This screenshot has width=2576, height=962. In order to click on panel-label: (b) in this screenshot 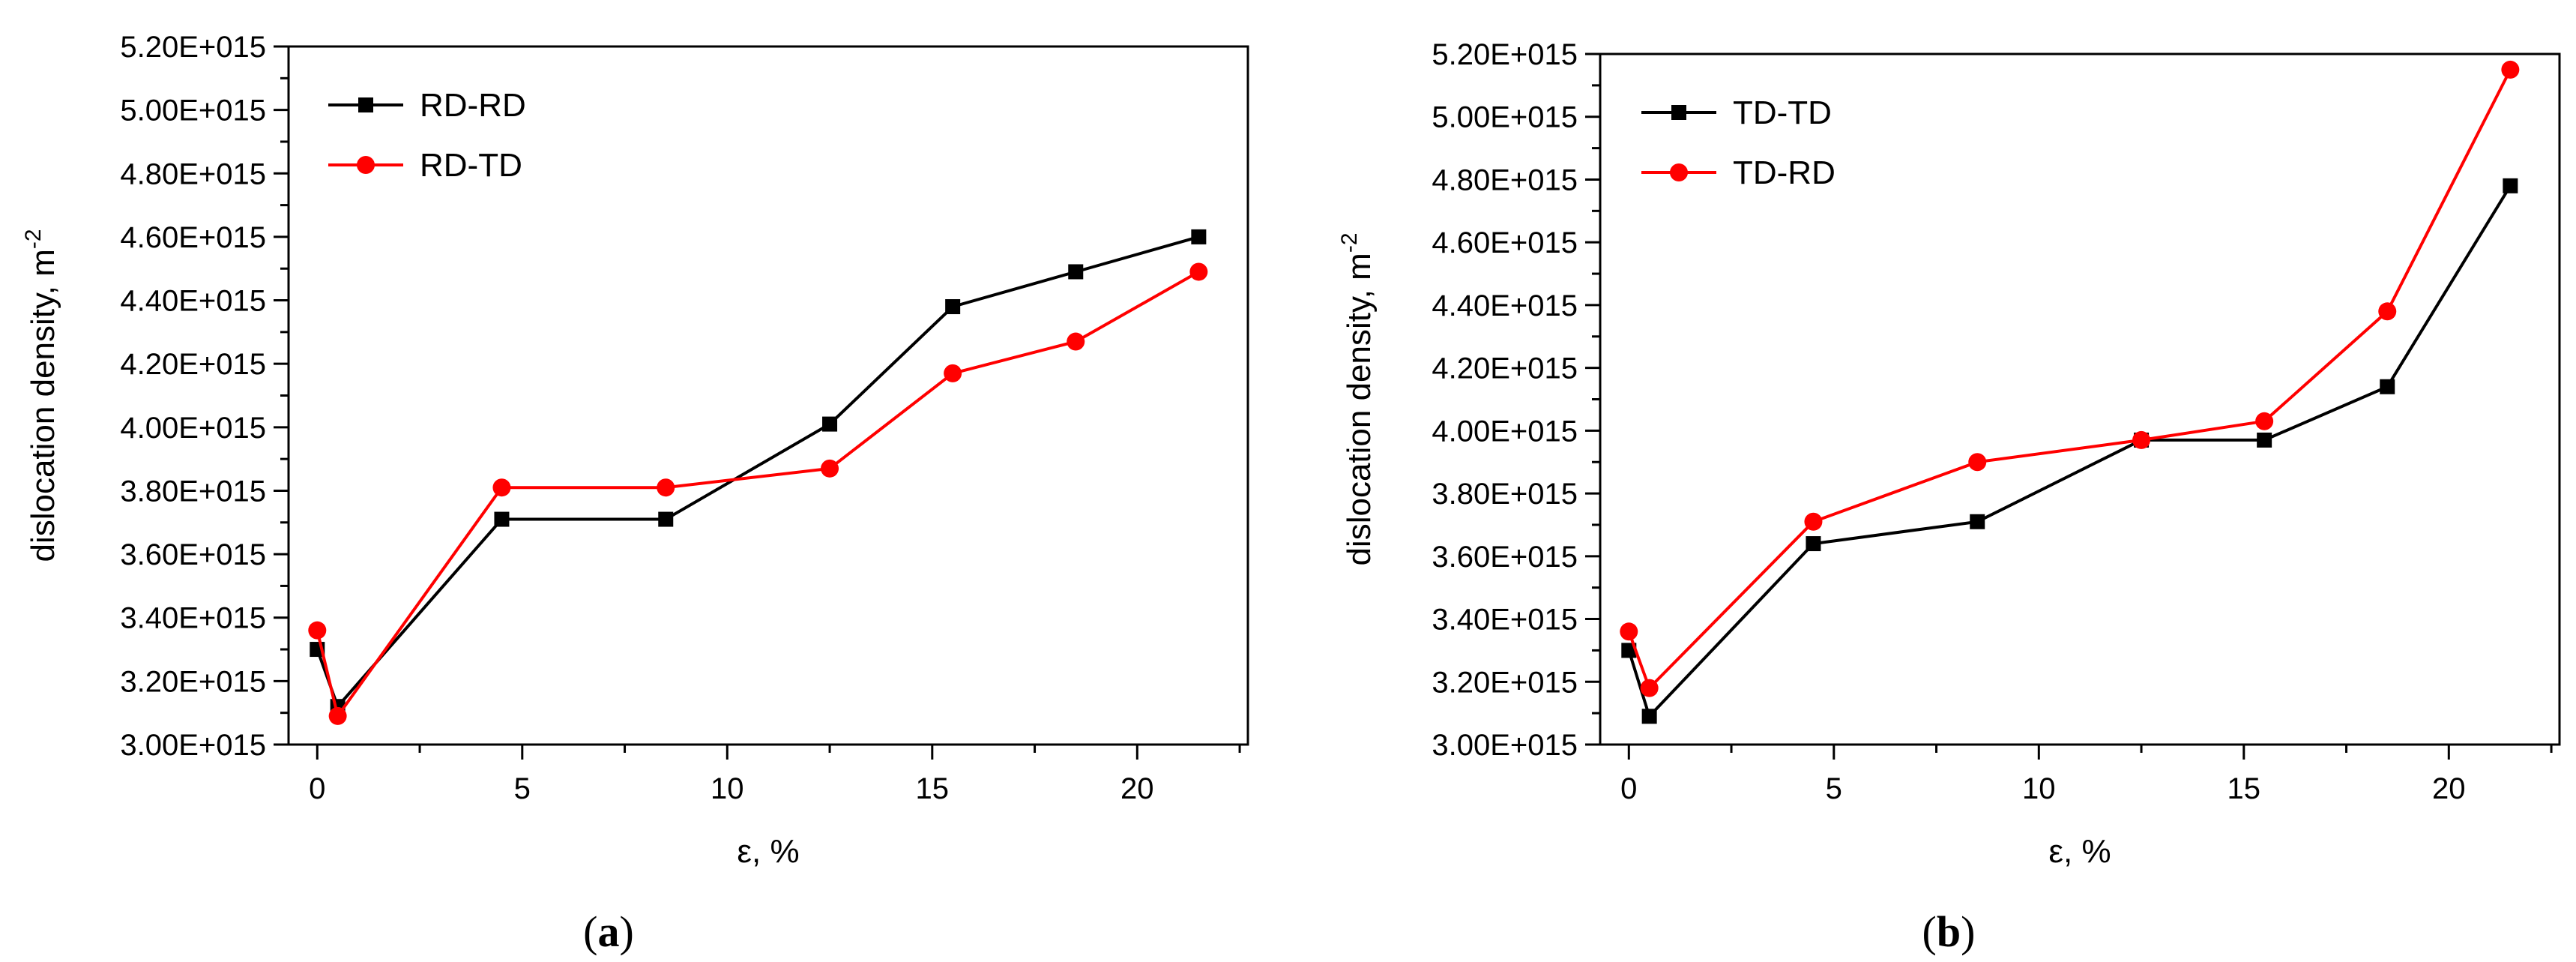, I will do `click(1949, 931)`.